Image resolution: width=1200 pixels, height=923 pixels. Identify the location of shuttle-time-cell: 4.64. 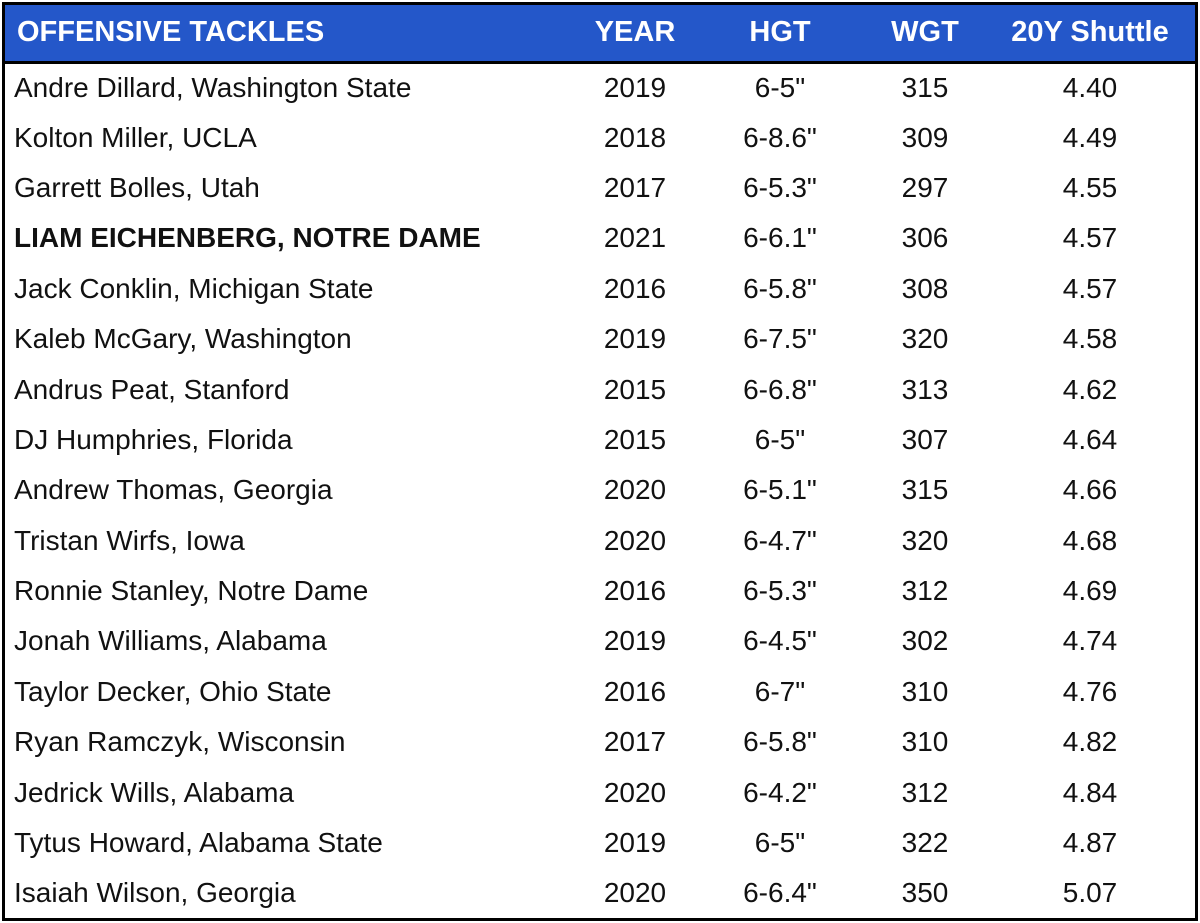
(1090, 439).